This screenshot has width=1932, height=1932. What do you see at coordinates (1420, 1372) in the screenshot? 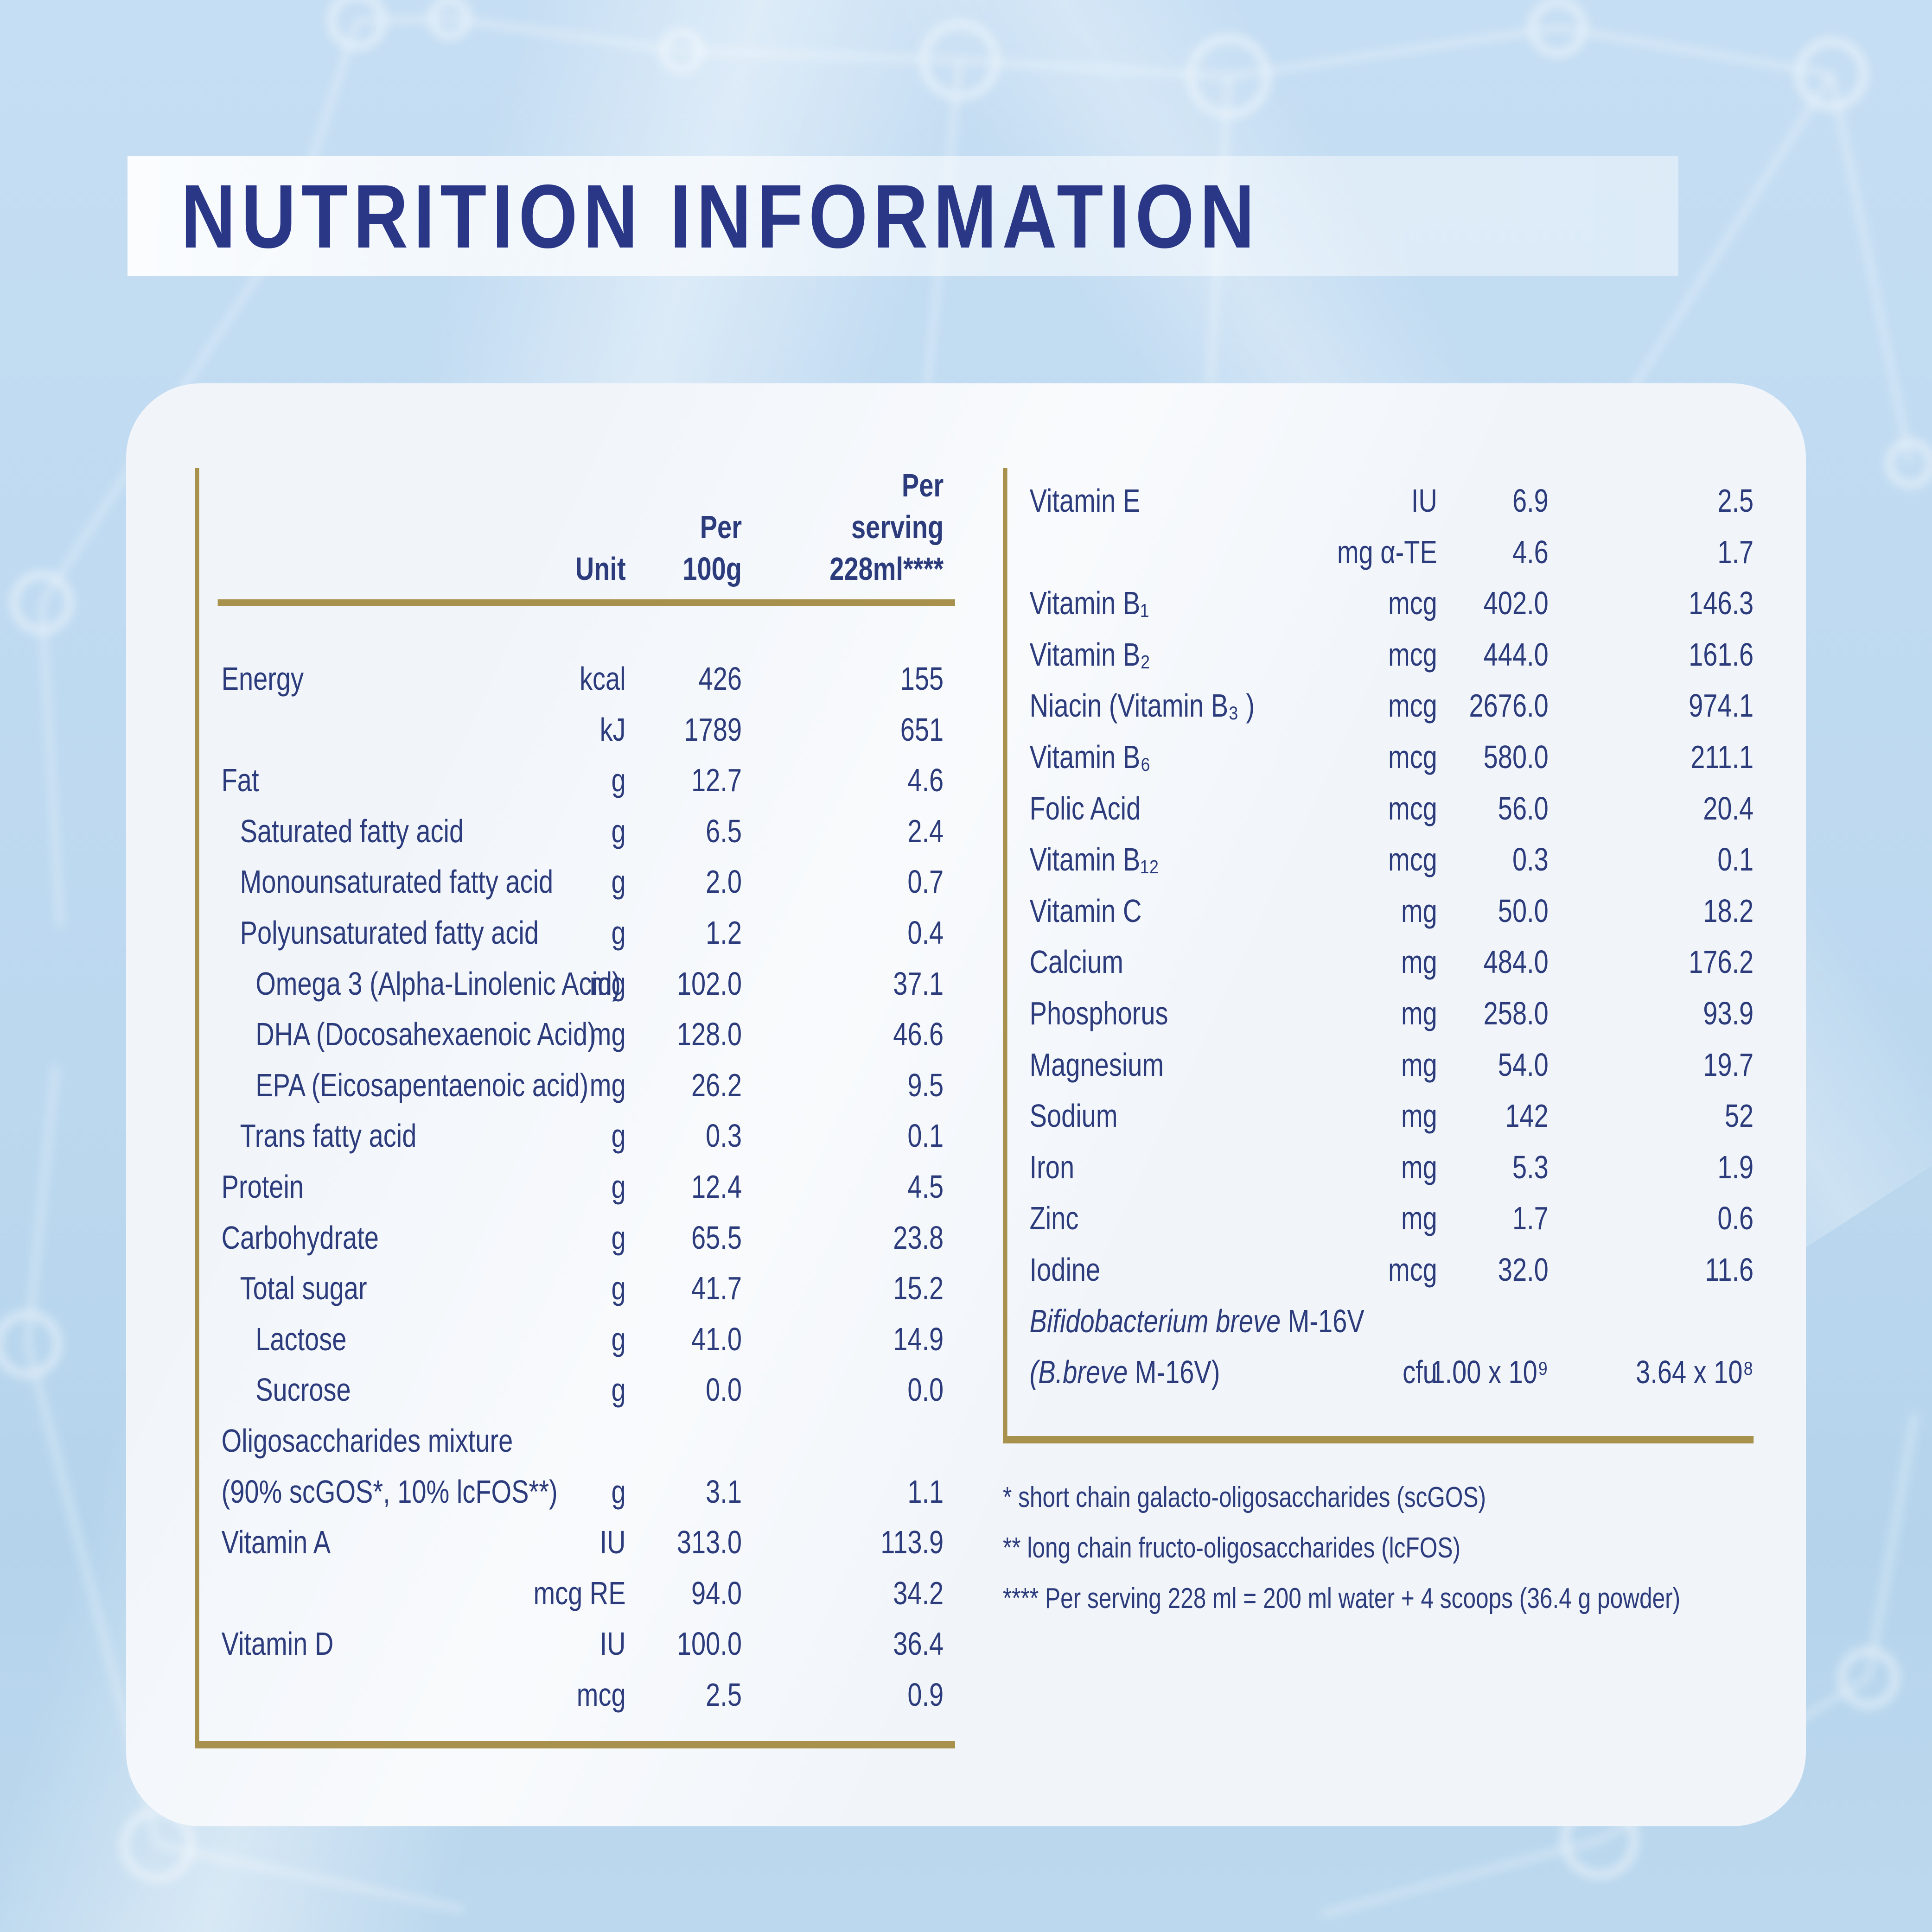
I see `row-unit: cfu` at bounding box center [1420, 1372].